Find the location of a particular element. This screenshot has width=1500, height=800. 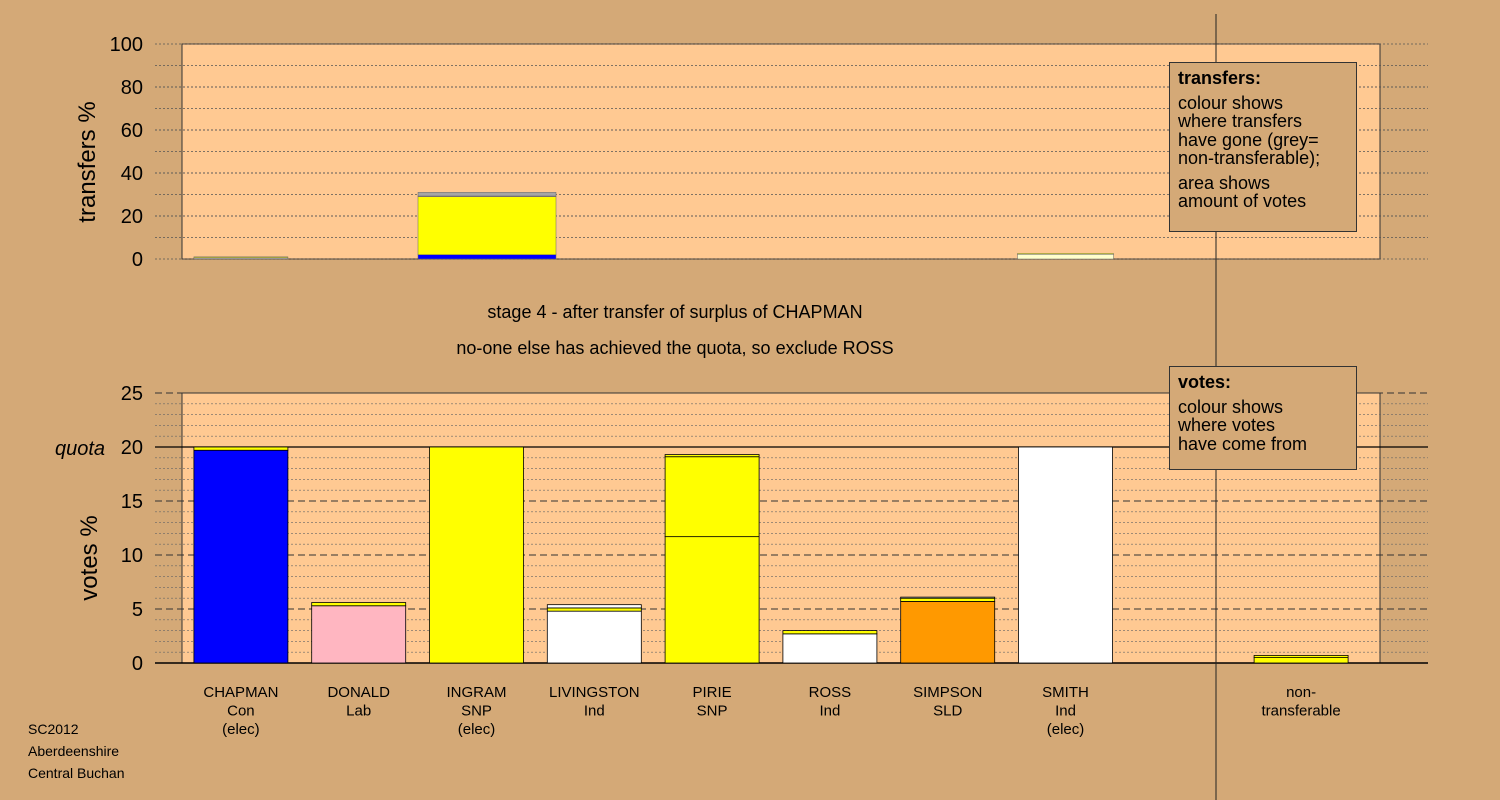

footer: SC2012 Aberdeenshire Central Buchan is located at coordinates (76, 751).